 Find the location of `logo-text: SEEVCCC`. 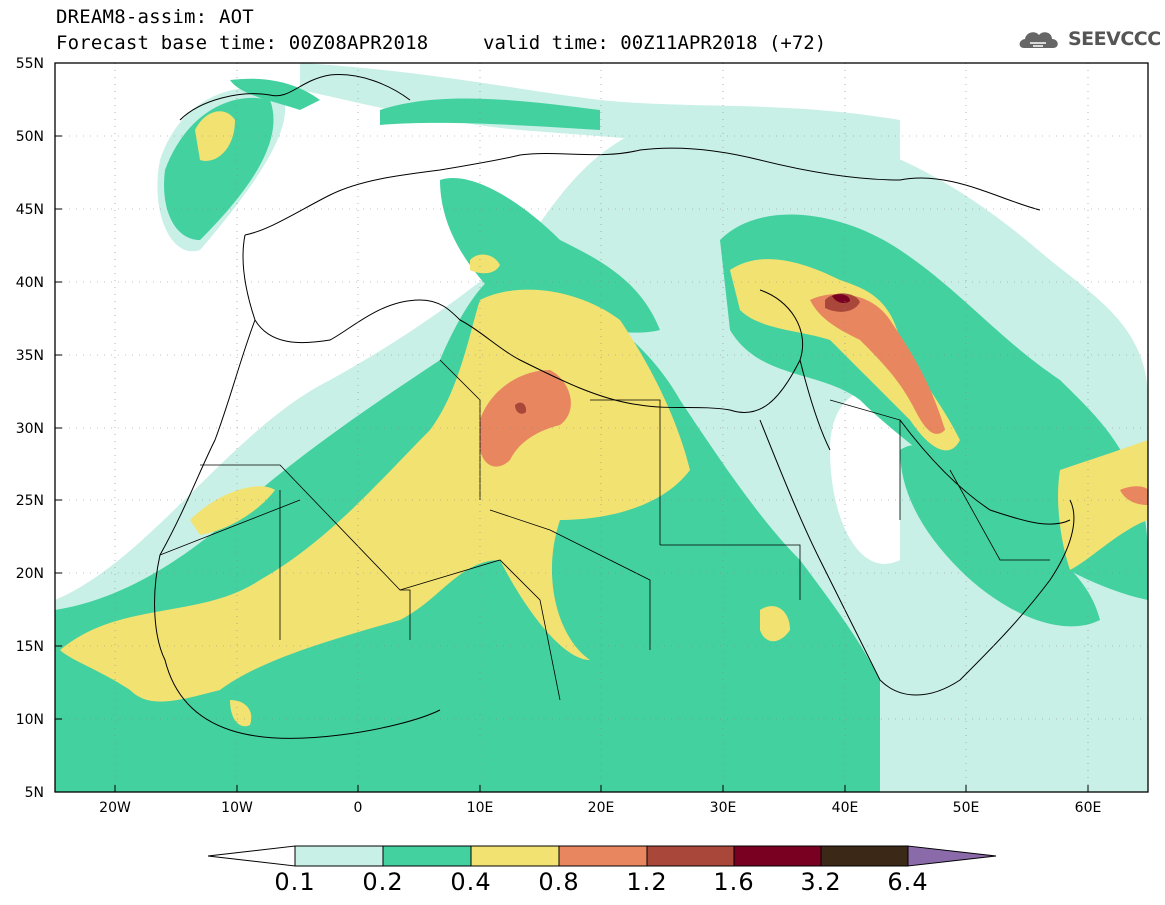

logo-text: SEEVCCC is located at coordinates (1114, 39).